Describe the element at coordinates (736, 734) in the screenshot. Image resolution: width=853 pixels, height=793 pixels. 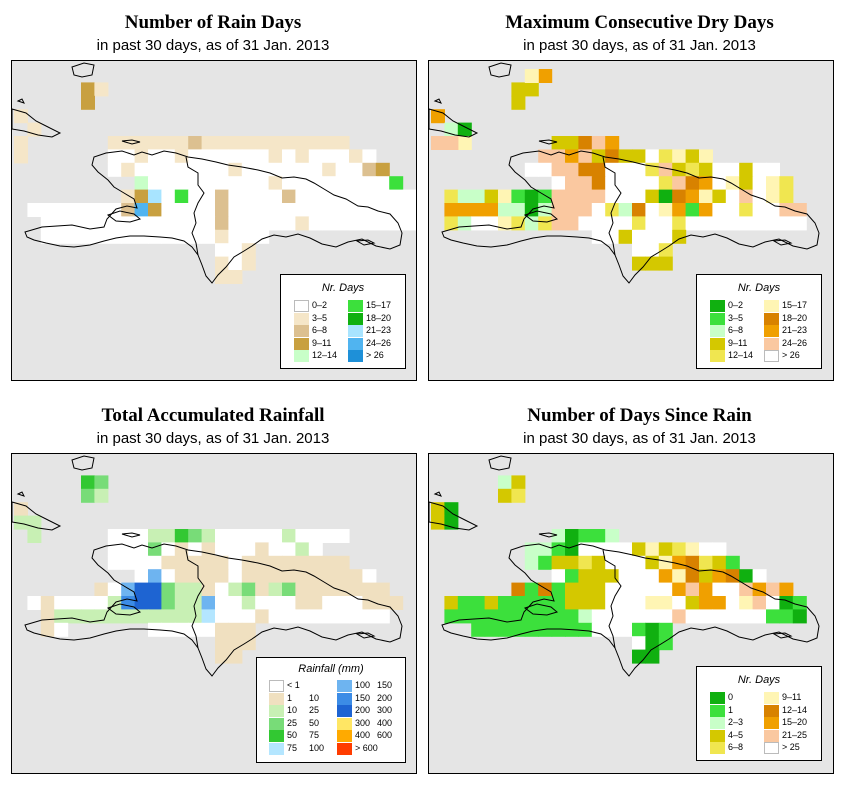
I see `legend-label: 4–5` at that location.